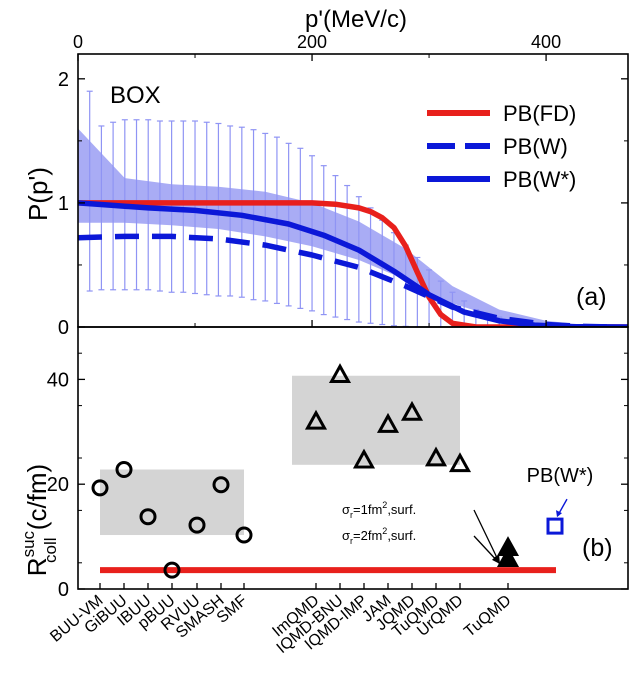  Describe the element at coordinates (487, 616) in the screenshot. I see `category-label: TuQMD` at that location.